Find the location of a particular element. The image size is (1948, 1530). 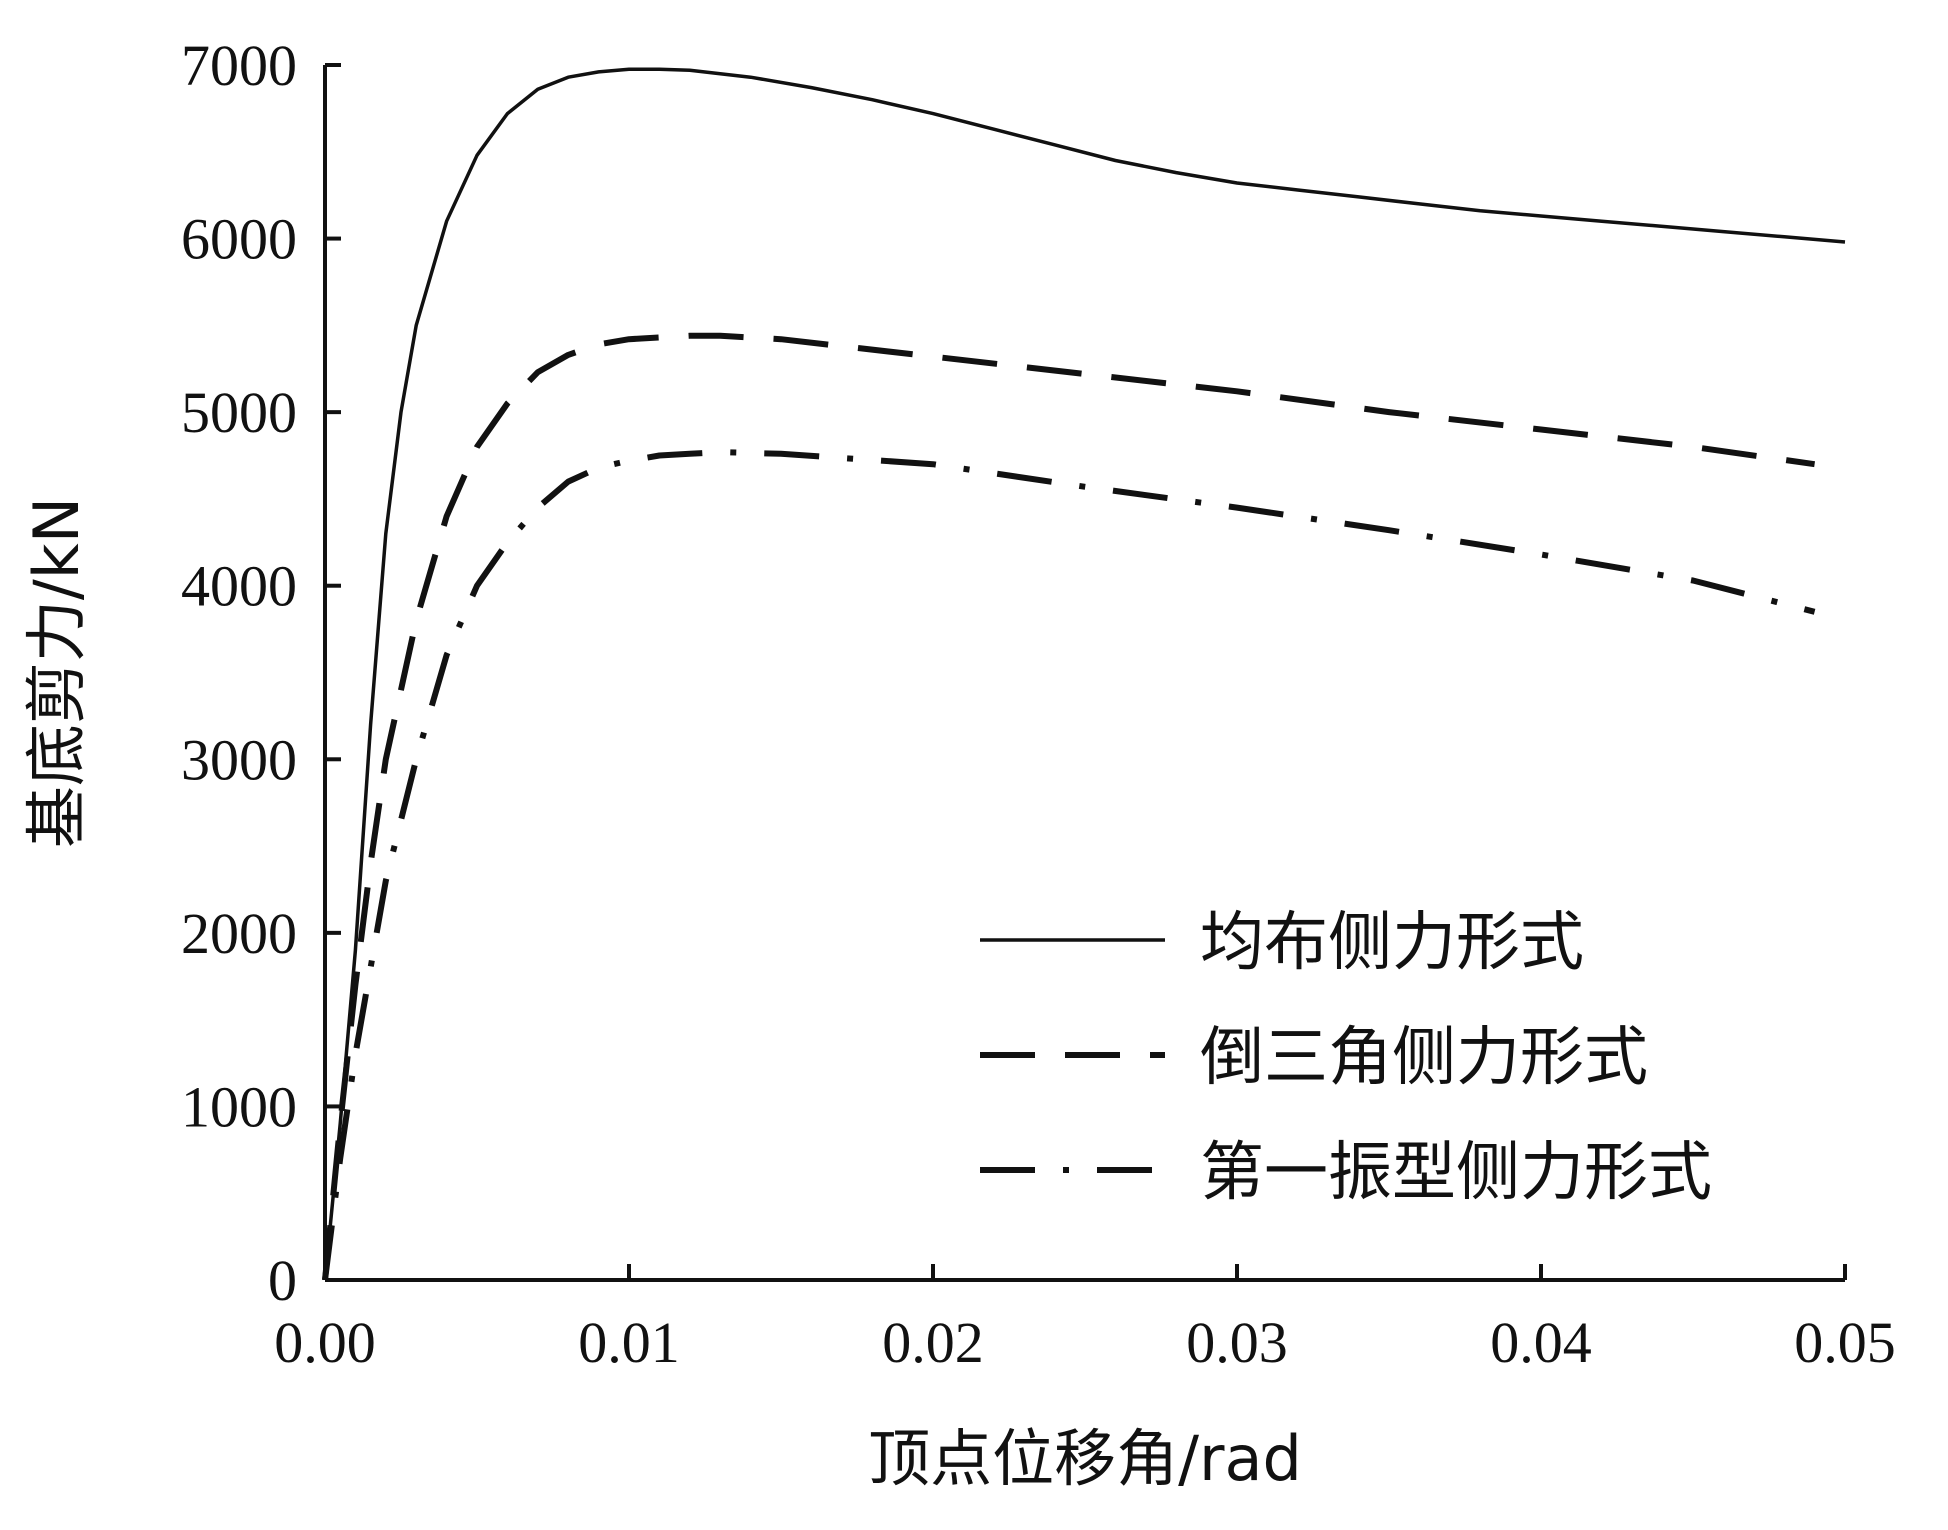

y-tick-label: 2000 is located at coordinates (239, 933).